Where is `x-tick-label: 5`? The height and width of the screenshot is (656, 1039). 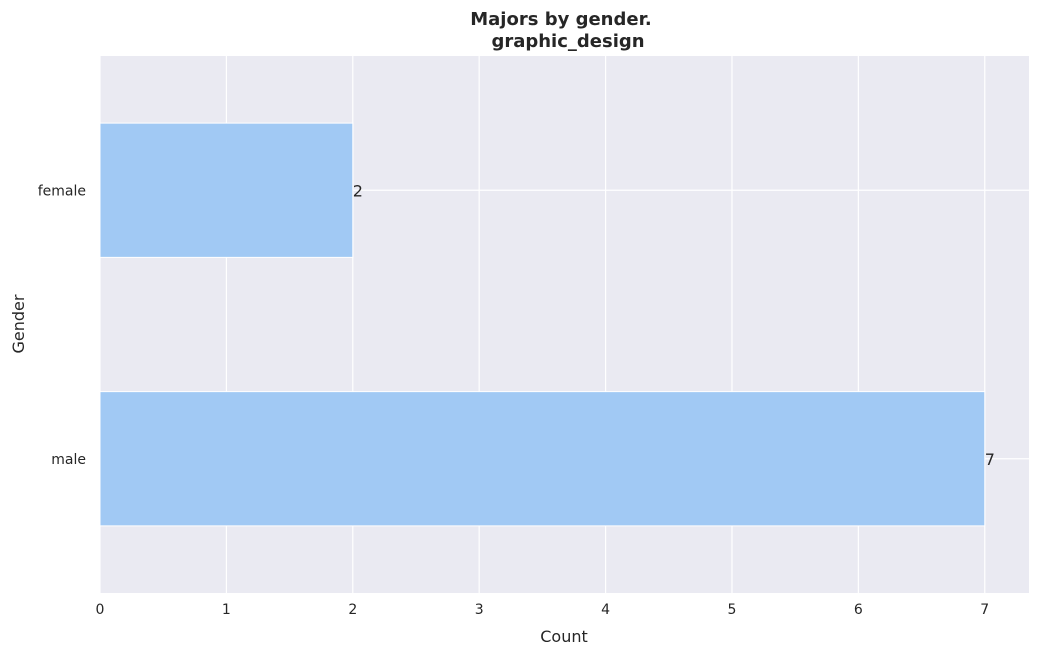
x-tick-label: 5 is located at coordinates (732, 610).